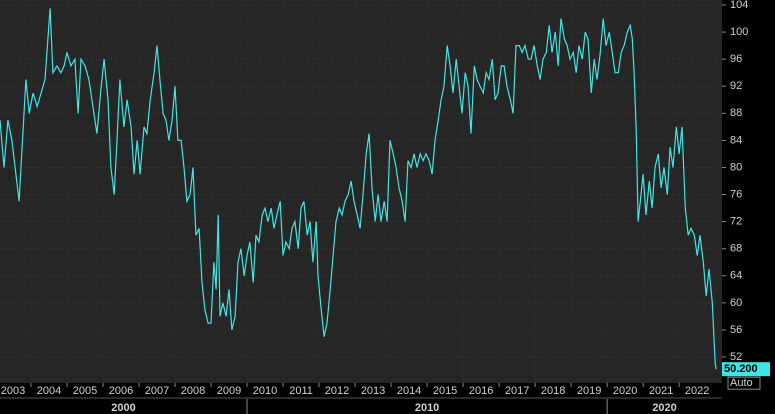 This screenshot has width=775, height=414. Describe the element at coordinates (739, 32) in the screenshot. I see `y-tick-label: 100` at that location.